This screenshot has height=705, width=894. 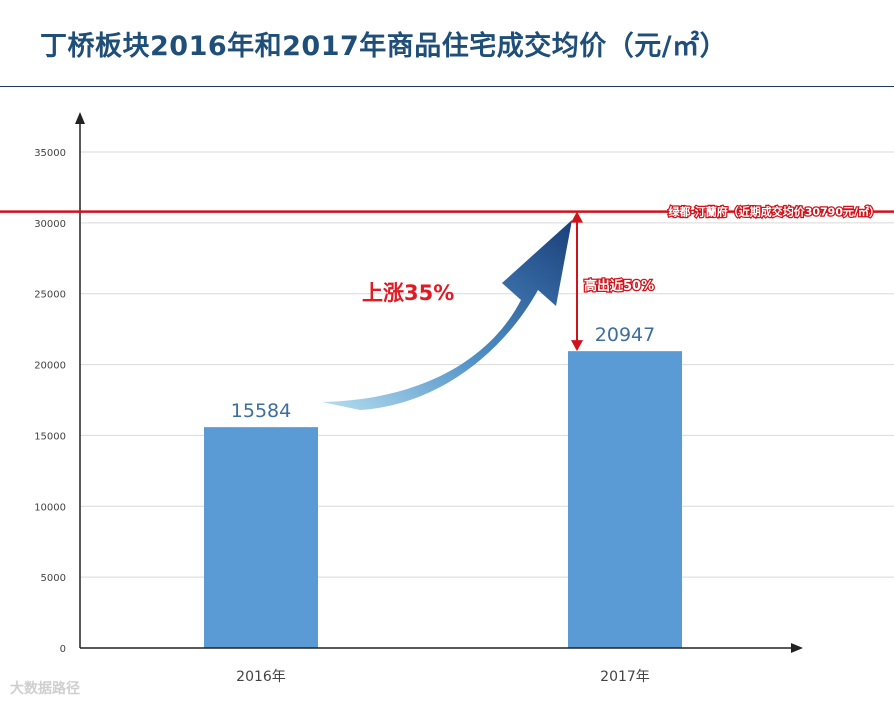 What do you see at coordinates (53, 578) in the screenshot?
I see `y-tick-label: 5000` at bounding box center [53, 578].